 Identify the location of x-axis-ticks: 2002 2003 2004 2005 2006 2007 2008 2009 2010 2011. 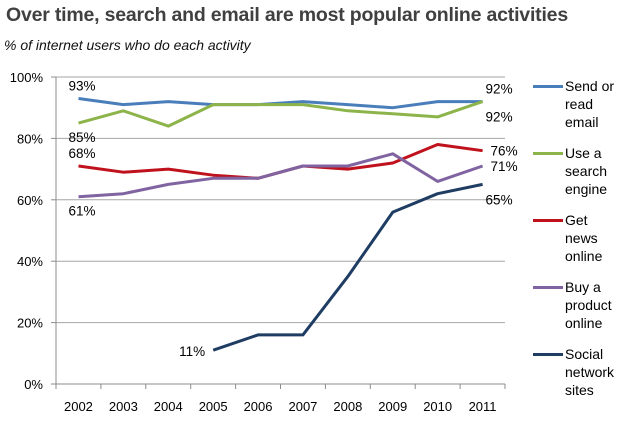
(280, 406).